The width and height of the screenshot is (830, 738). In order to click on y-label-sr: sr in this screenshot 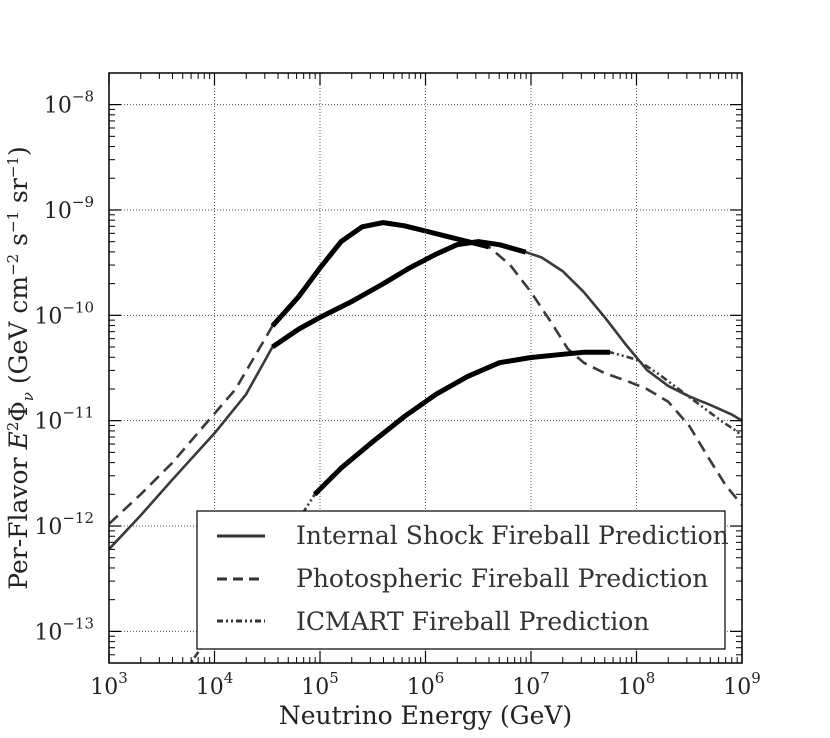, I will do `click(18, 194)`.